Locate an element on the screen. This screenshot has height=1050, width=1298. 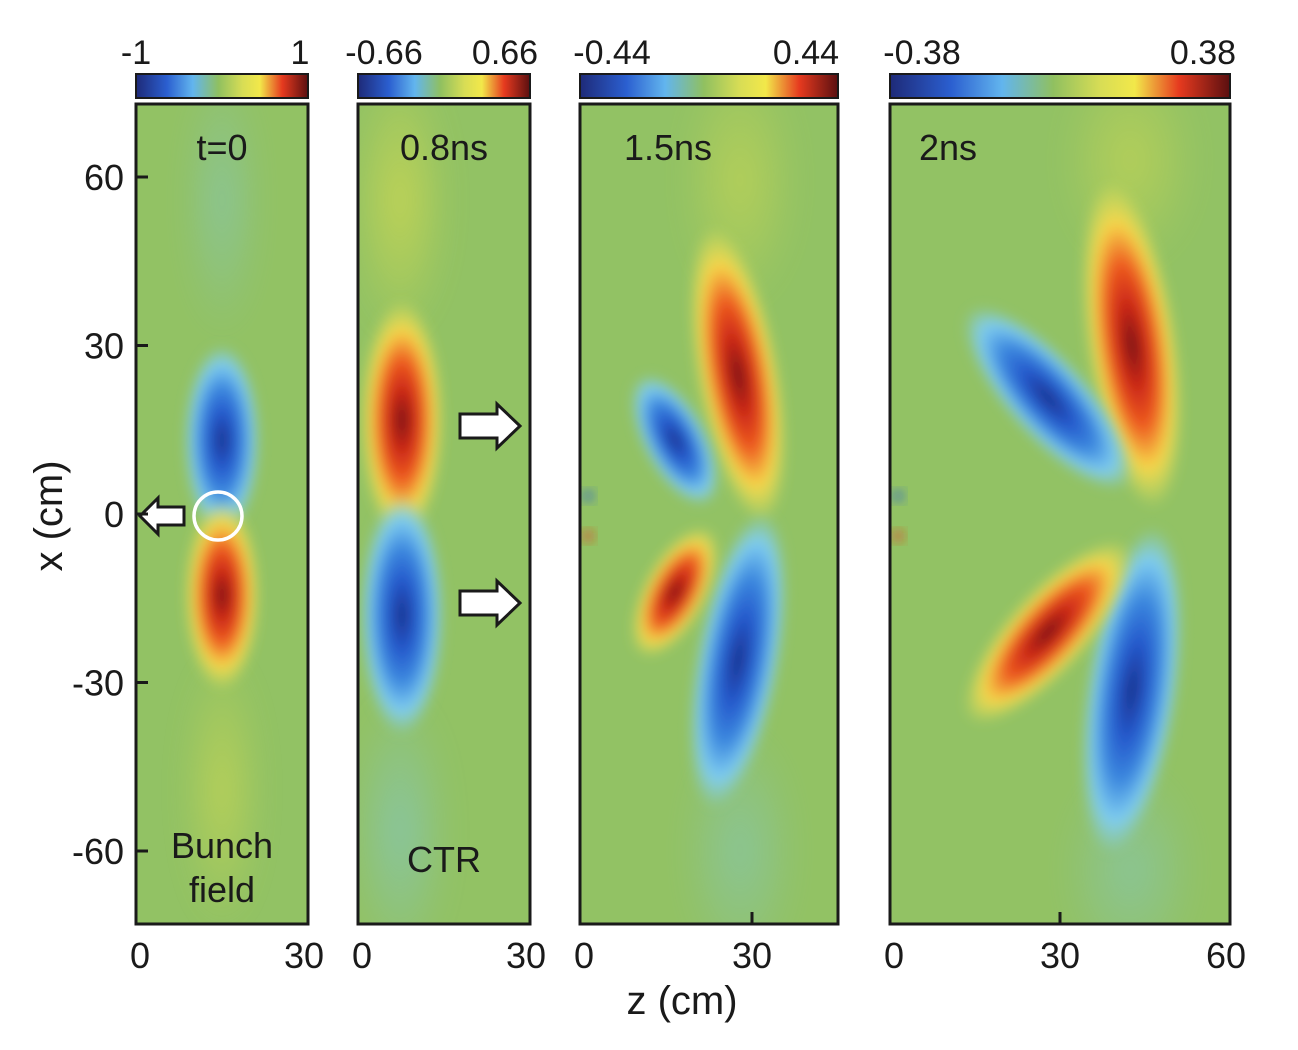
1.5ns-negative-lobe-side is located at coordinates (675, 440).